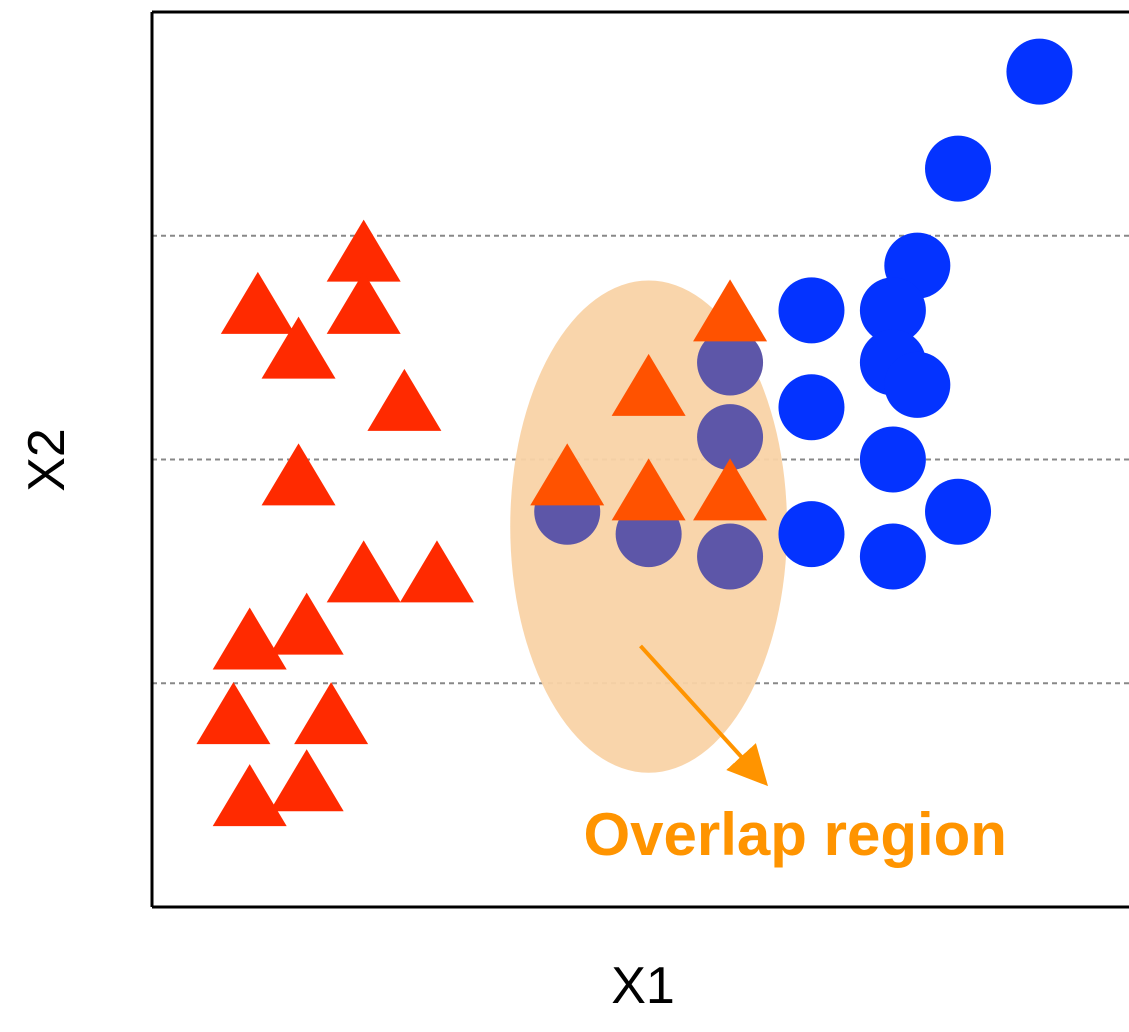 The width and height of the screenshot is (1129, 1032). What do you see at coordinates (795, 834) in the screenshot?
I see `overlap-region-label: Overlap region` at bounding box center [795, 834].